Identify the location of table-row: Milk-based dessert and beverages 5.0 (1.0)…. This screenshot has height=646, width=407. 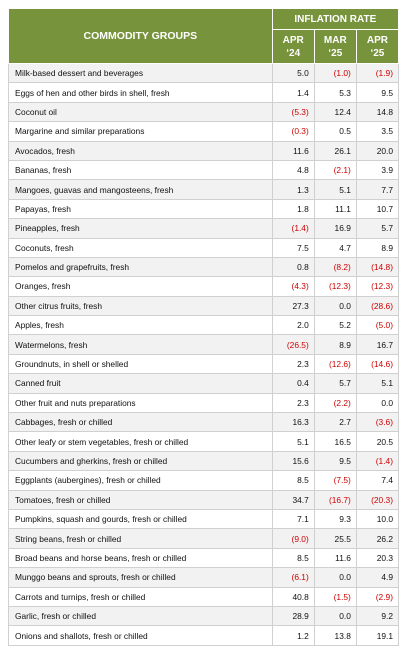
(204, 73).